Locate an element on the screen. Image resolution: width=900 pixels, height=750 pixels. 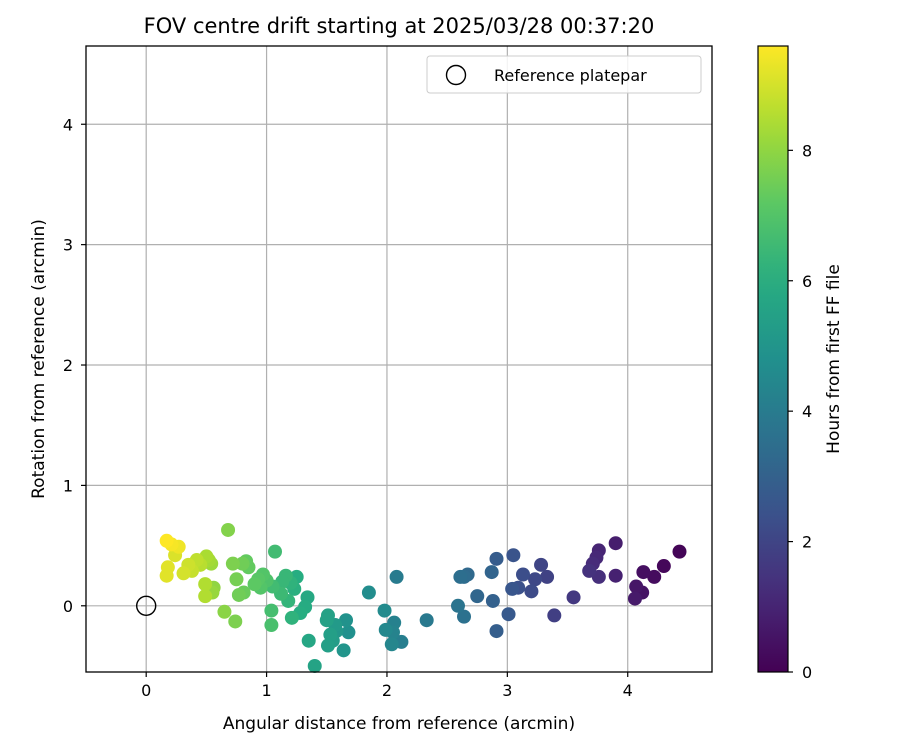
legend-box is located at coordinates (564, 74).